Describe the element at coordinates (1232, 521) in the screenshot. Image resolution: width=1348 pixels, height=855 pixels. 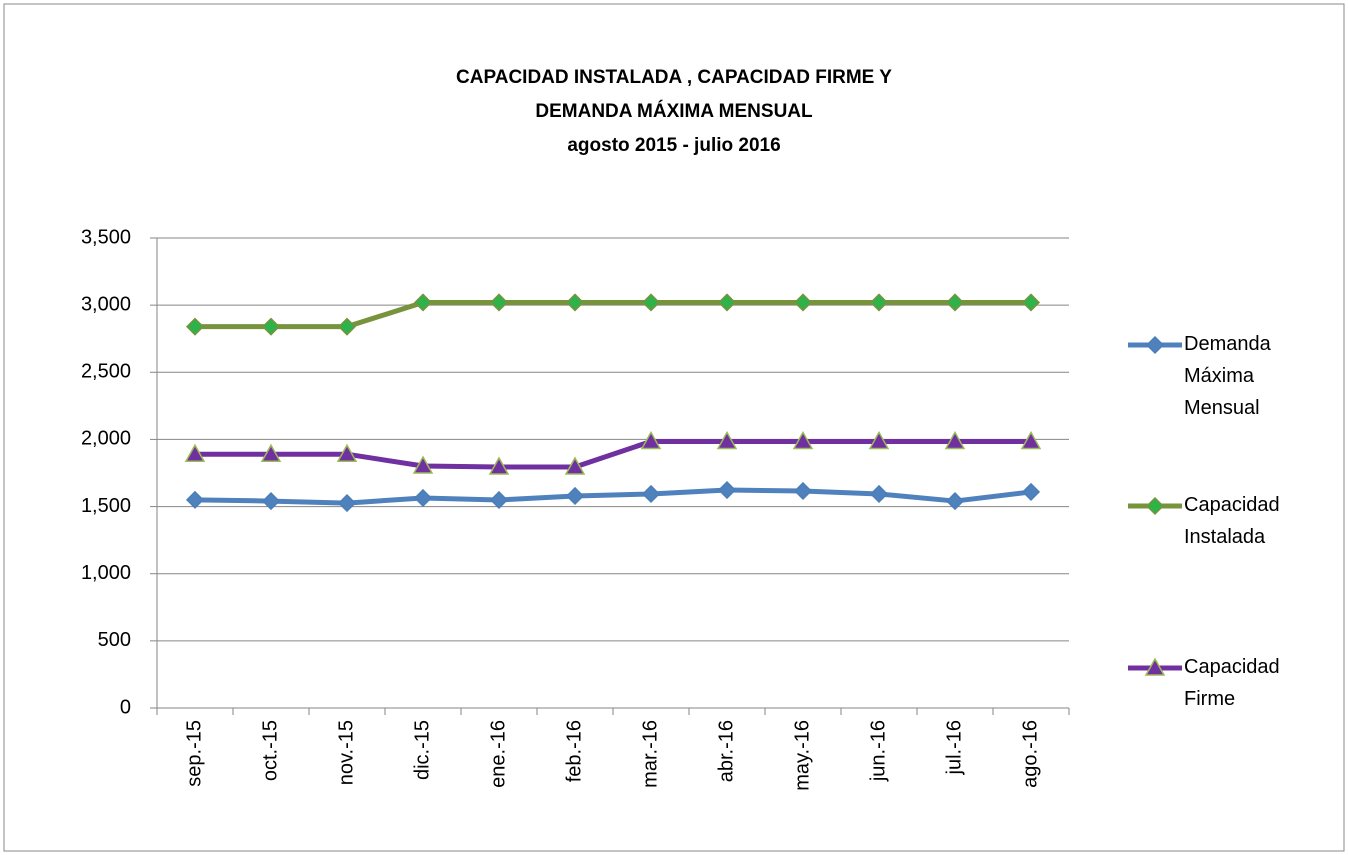
I see `legend-label: Capacidad Instalada` at that location.